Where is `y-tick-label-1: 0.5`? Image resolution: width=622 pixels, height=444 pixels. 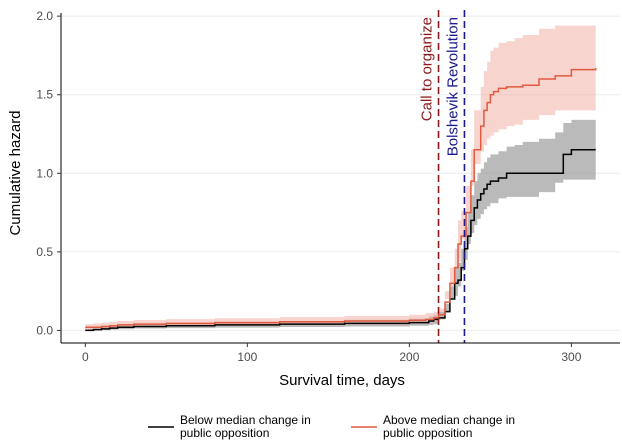 y-tick-label-1: 0.5 is located at coordinates (44, 252).